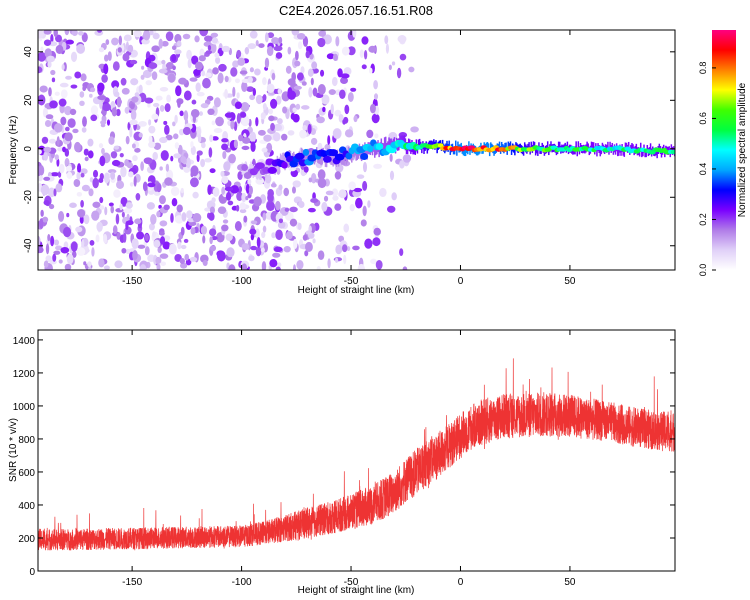 This screenshot has height=600, width=750. What do you see at coordinates (26, 440) in the screenshot?
I see `y-tick-label: 800` at bounding box center [26, 440].